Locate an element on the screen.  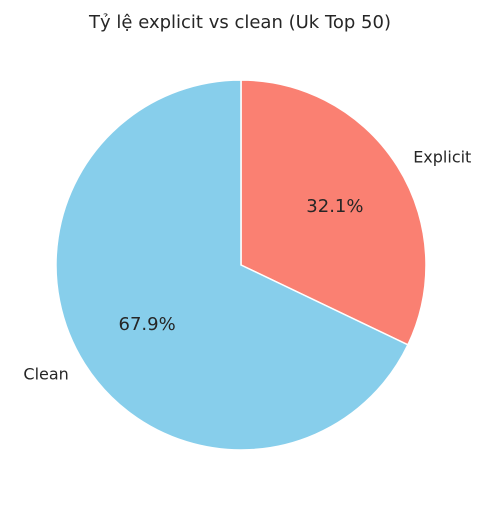
category-label-clean: Clean is located at coordinates (45, 374).